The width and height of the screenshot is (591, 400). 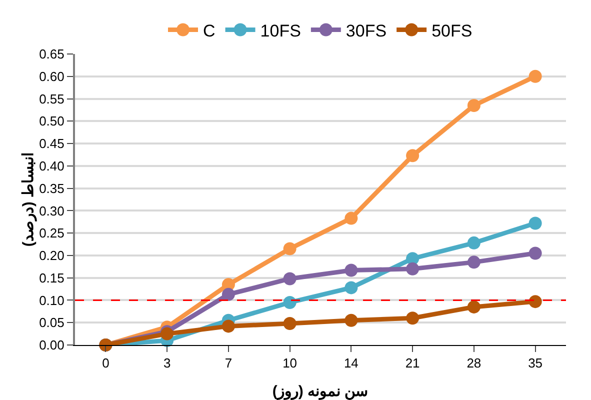 What do you see at coordinates (106, 363) in the screenshot?
I see `x-tick-label: 0` at bounding box center [106, 363].